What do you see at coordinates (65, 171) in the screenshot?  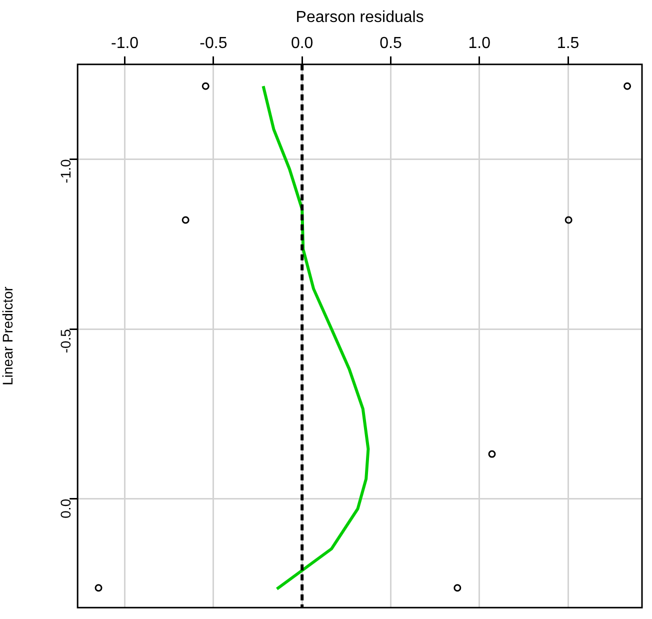 I see `y-tick-label: -1.0` at bounding box center [65, 171].